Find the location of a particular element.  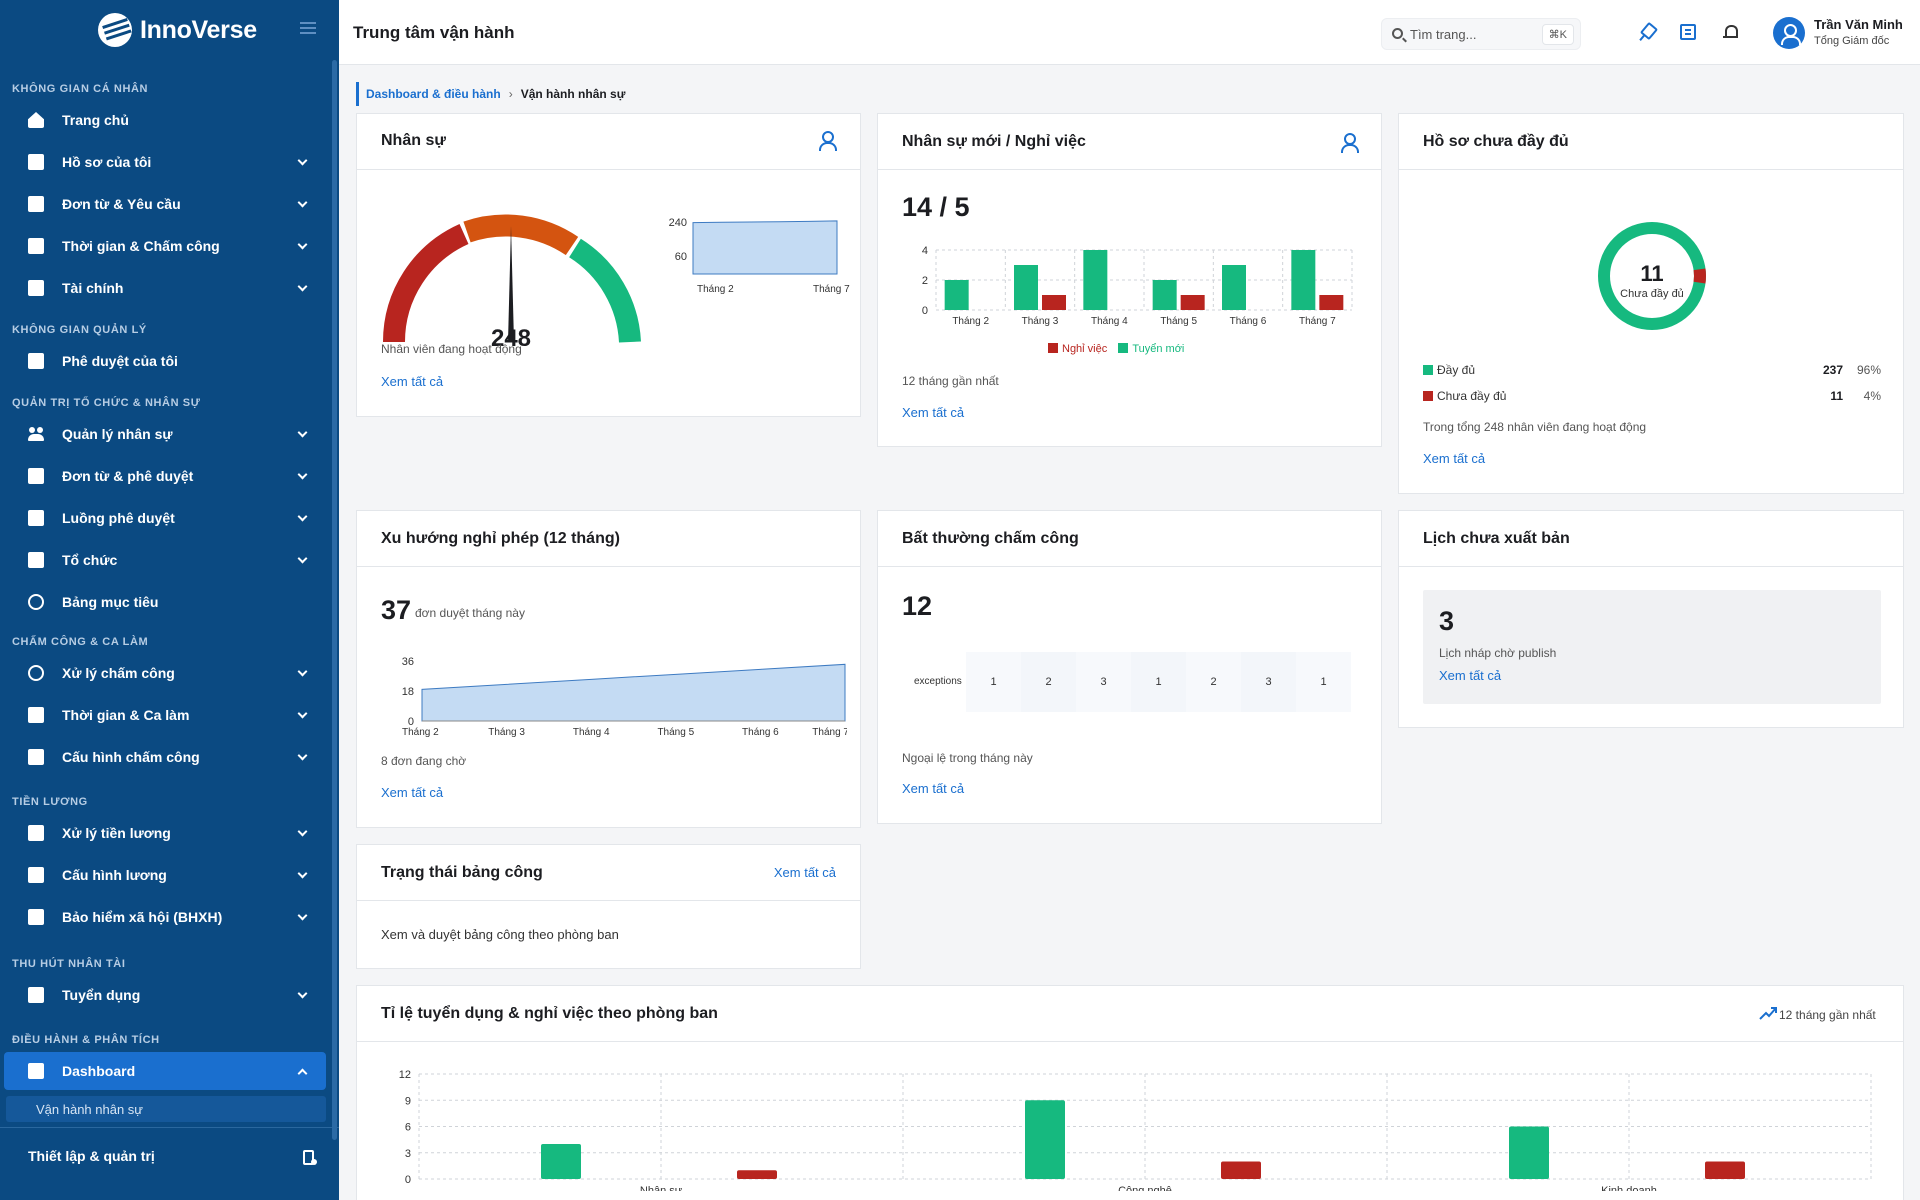

sidebar-item: Hồ sơ của tôi is located at coordinates (165, 162).